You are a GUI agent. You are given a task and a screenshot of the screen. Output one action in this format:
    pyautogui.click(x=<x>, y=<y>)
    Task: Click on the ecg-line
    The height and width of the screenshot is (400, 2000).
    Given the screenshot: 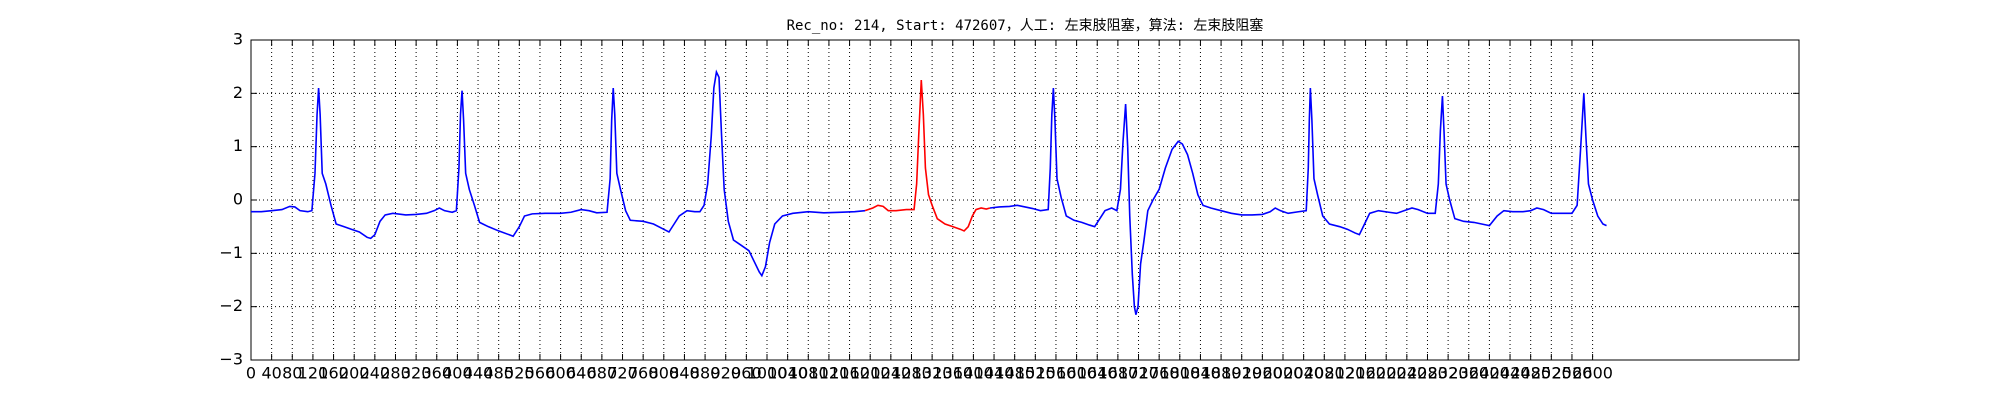 What is the action you would take?
    pyautogui.click(x=927, y=155)
    